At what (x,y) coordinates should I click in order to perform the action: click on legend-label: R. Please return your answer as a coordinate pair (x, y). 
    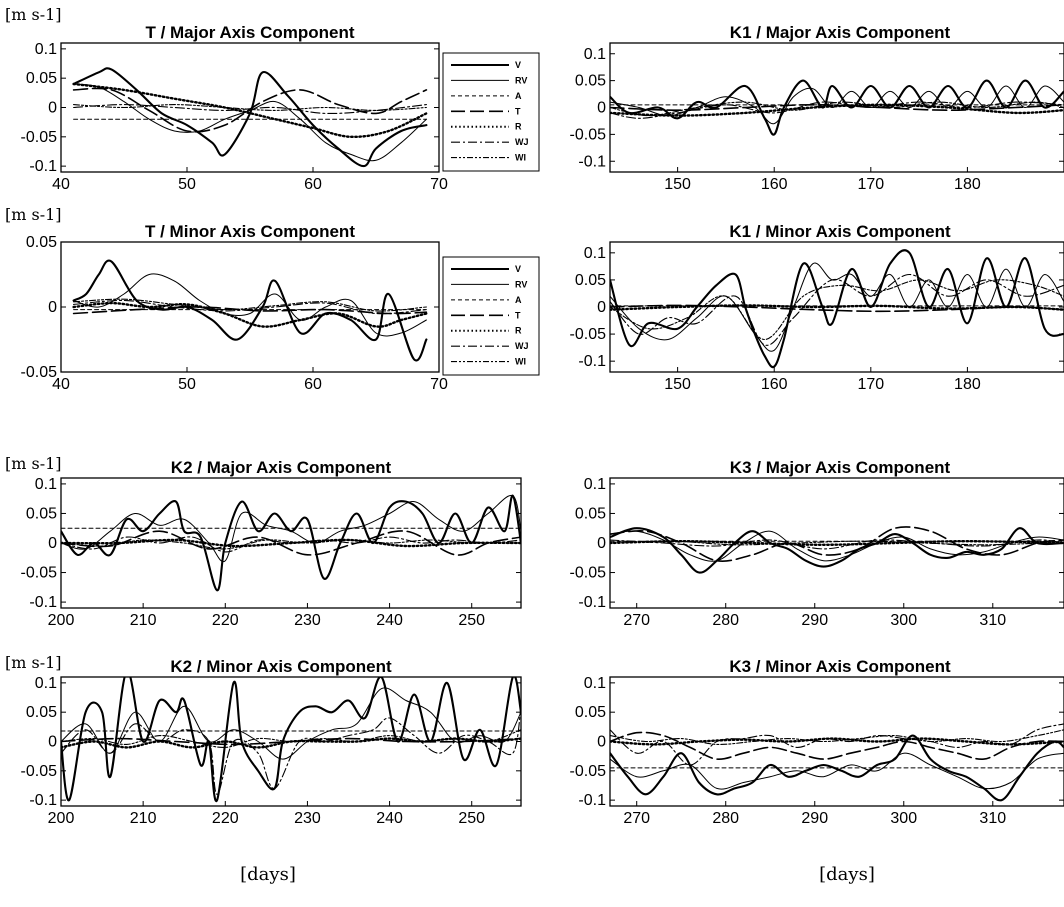
    Looking at the image, I should click on (518, 127).